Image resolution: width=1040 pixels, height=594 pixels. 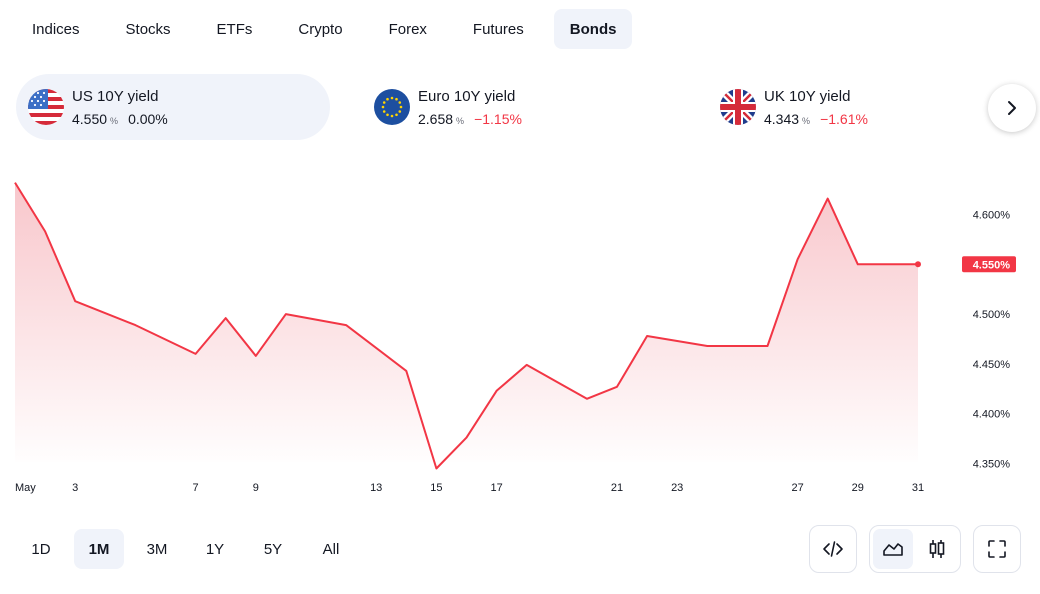 I want to click on range-1m: 1M, so click(x=99, y=549).